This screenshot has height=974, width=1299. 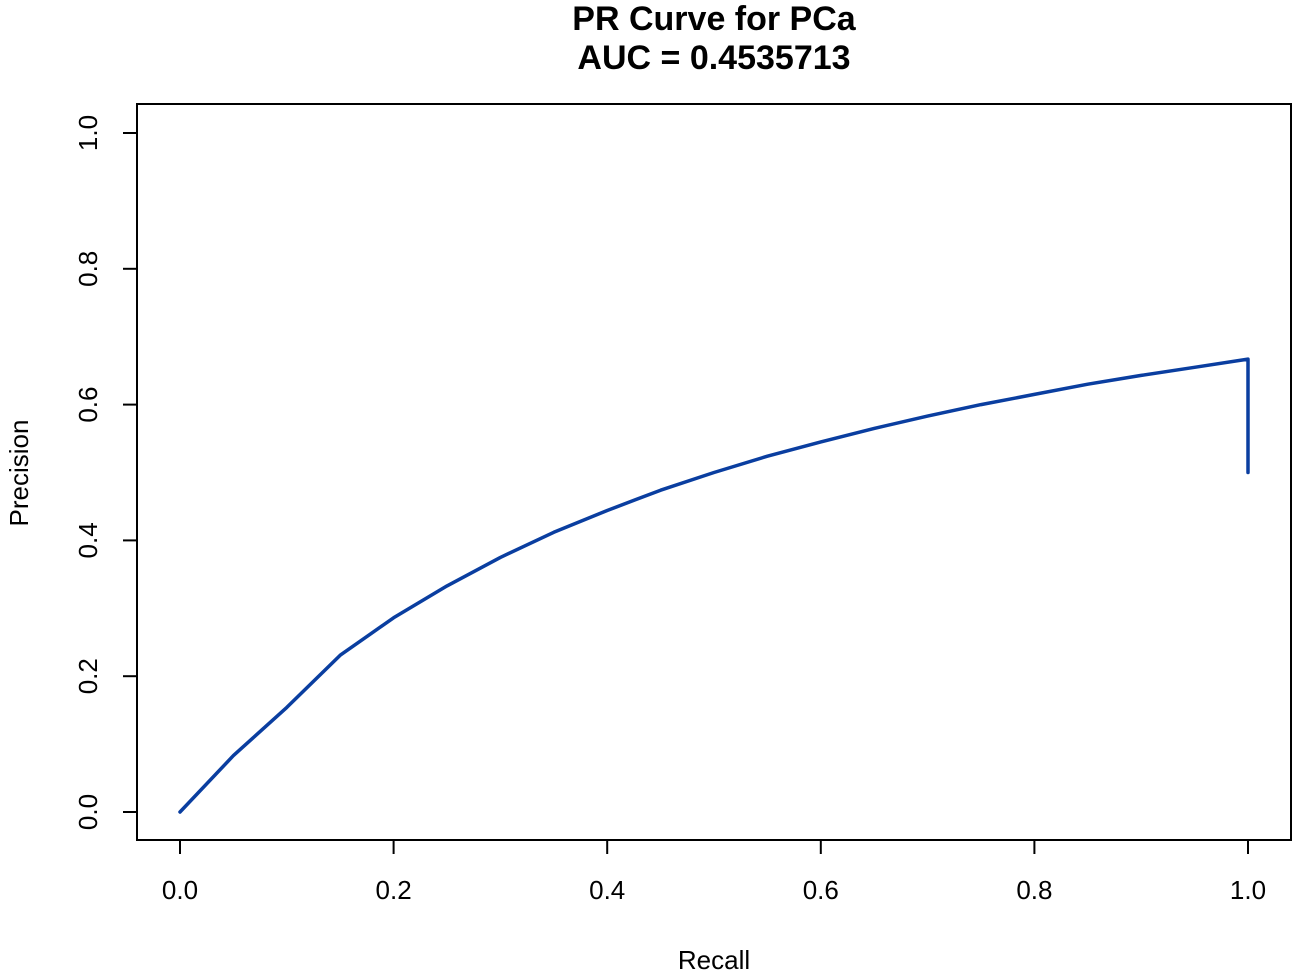 I want to click on x-axis-label: Recall, so click(x=714, y=959).